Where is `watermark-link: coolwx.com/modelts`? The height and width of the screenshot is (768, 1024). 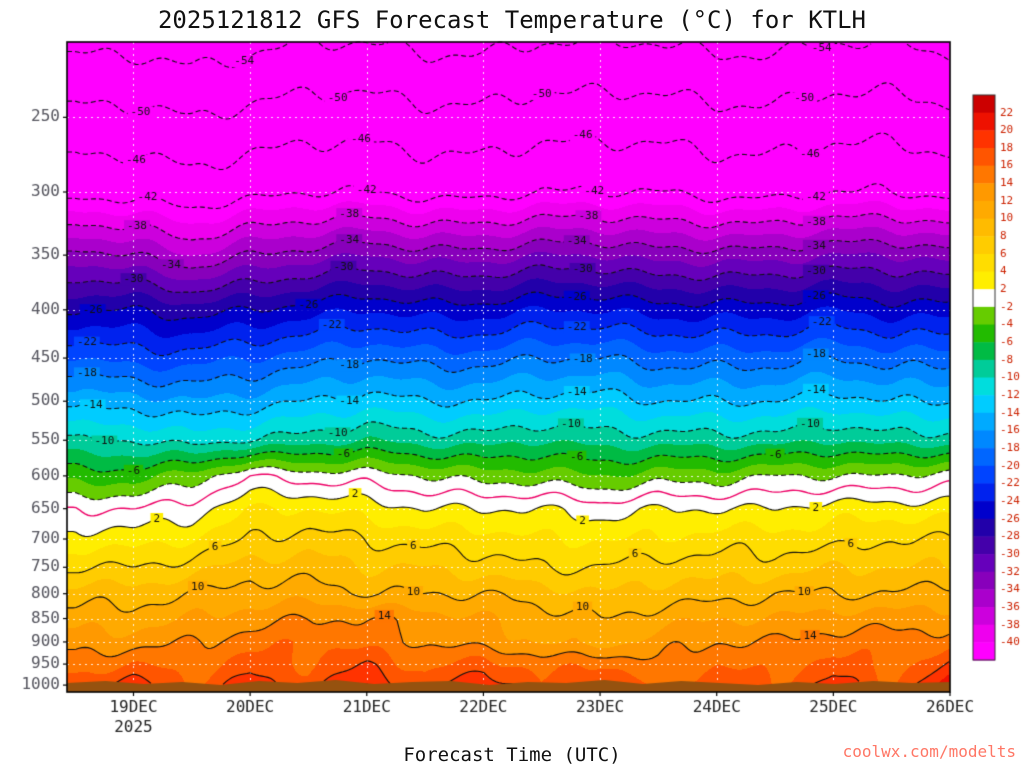
watermark-link: coolwx.com/modelts is located at coordinates (929, 751).